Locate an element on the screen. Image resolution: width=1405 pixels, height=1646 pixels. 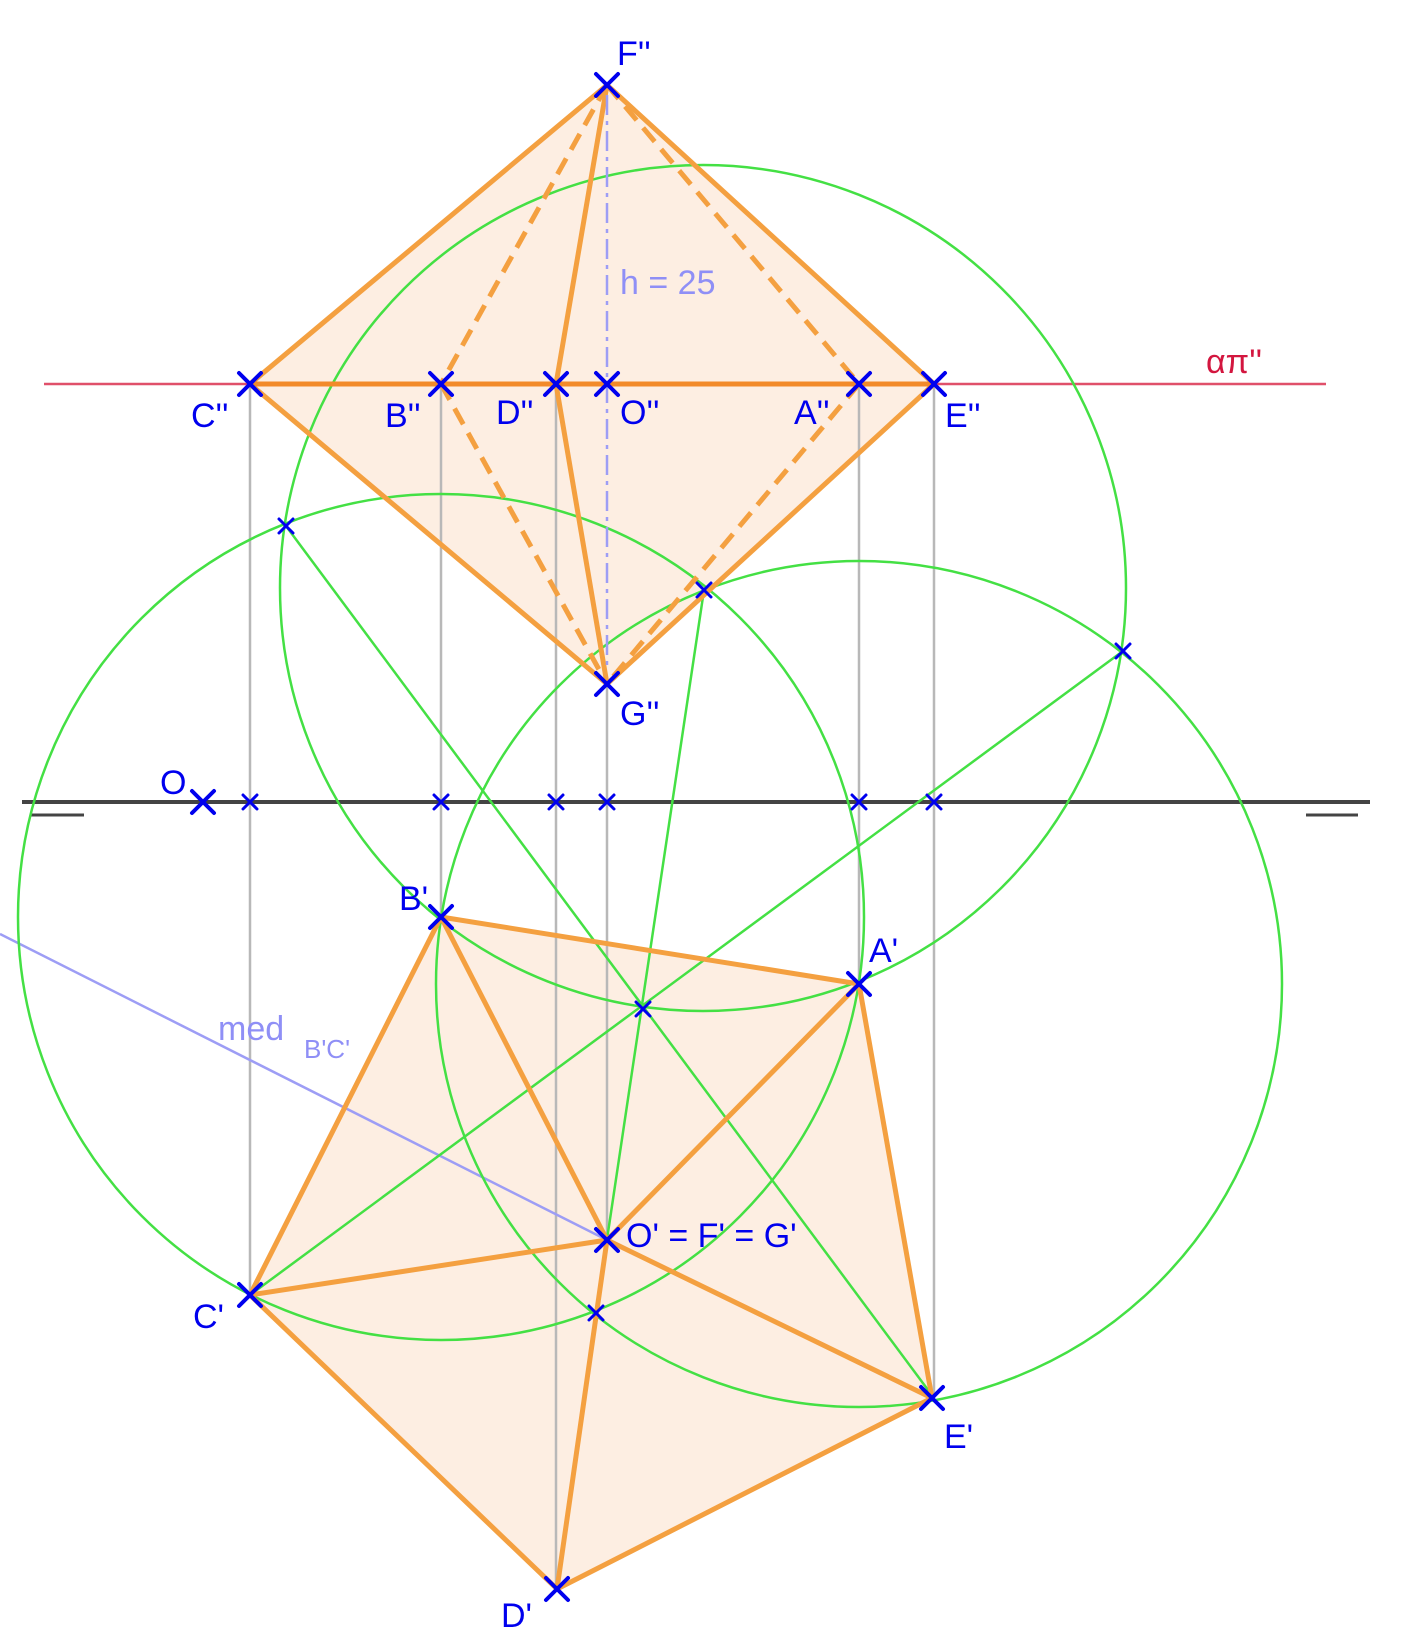
point-o1-marker is located at coordinates (607, 1240).